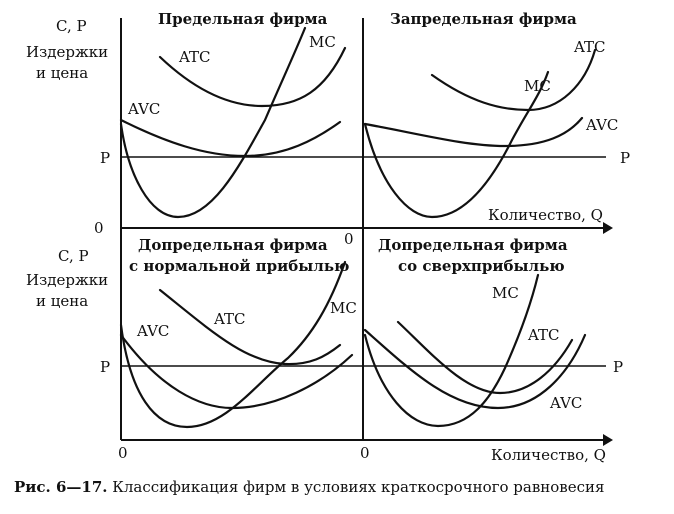 This screenshot has width=674, height=514. What do you see at coordinates (473, 132) in the screenshot?
I see `top-right-avc-curve` at bounding box center [473, 132].